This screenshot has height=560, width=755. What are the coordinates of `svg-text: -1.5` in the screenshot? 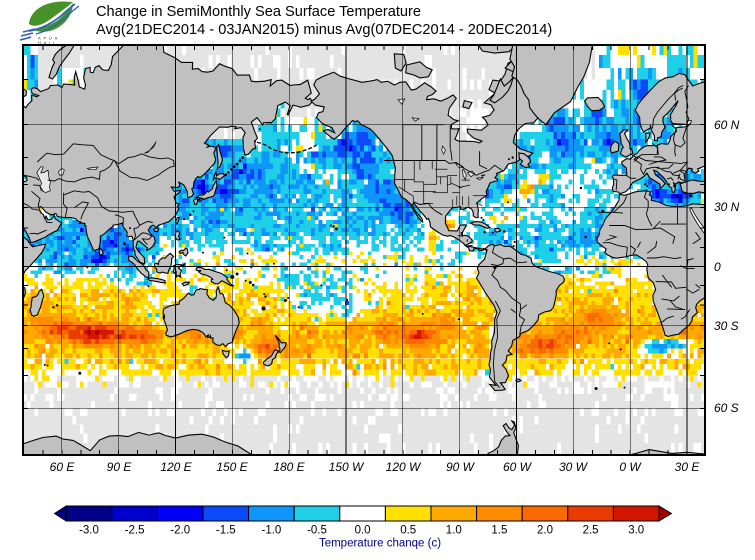 It's located at (226, 531).